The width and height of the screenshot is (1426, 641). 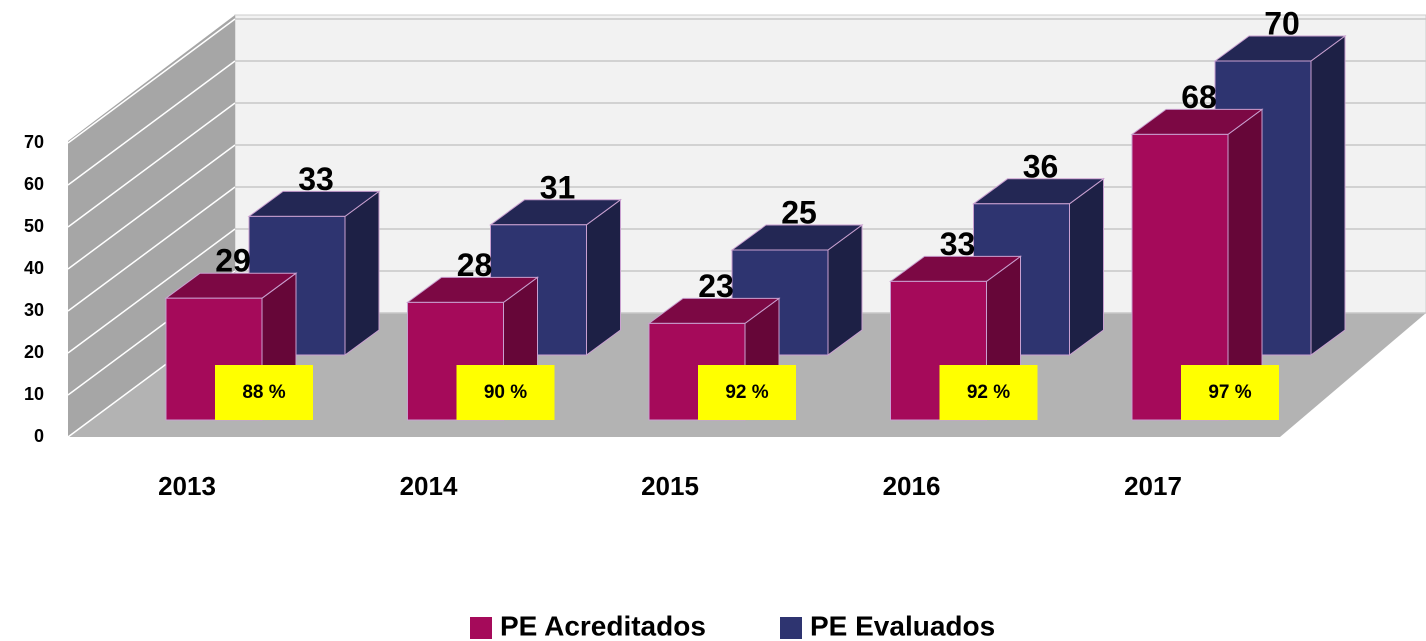 What do you see at coordinates (214, 359) in the screenshot?
I see `bar` at bounding box center [214, 359].